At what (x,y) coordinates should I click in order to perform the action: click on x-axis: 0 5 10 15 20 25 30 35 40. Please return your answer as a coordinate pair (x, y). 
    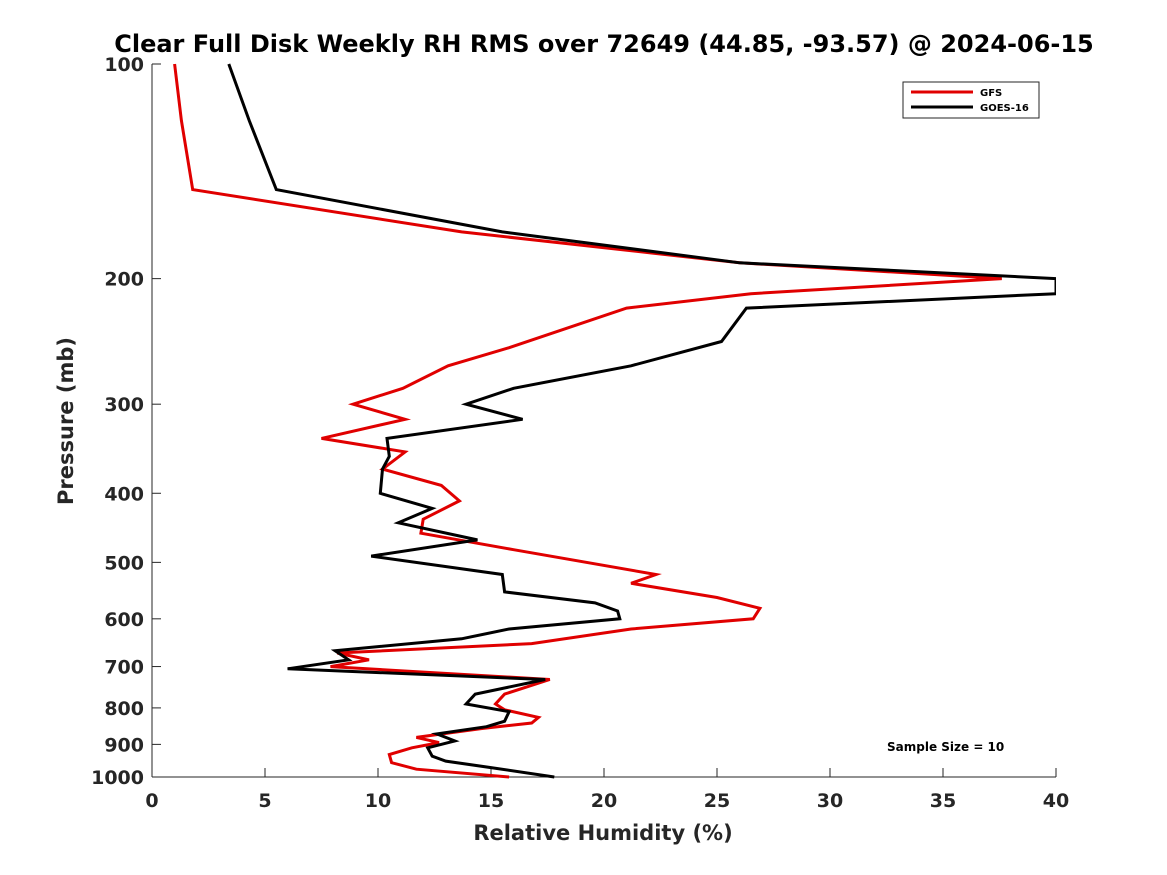
    Looking at the image, I should click on (607, 790).